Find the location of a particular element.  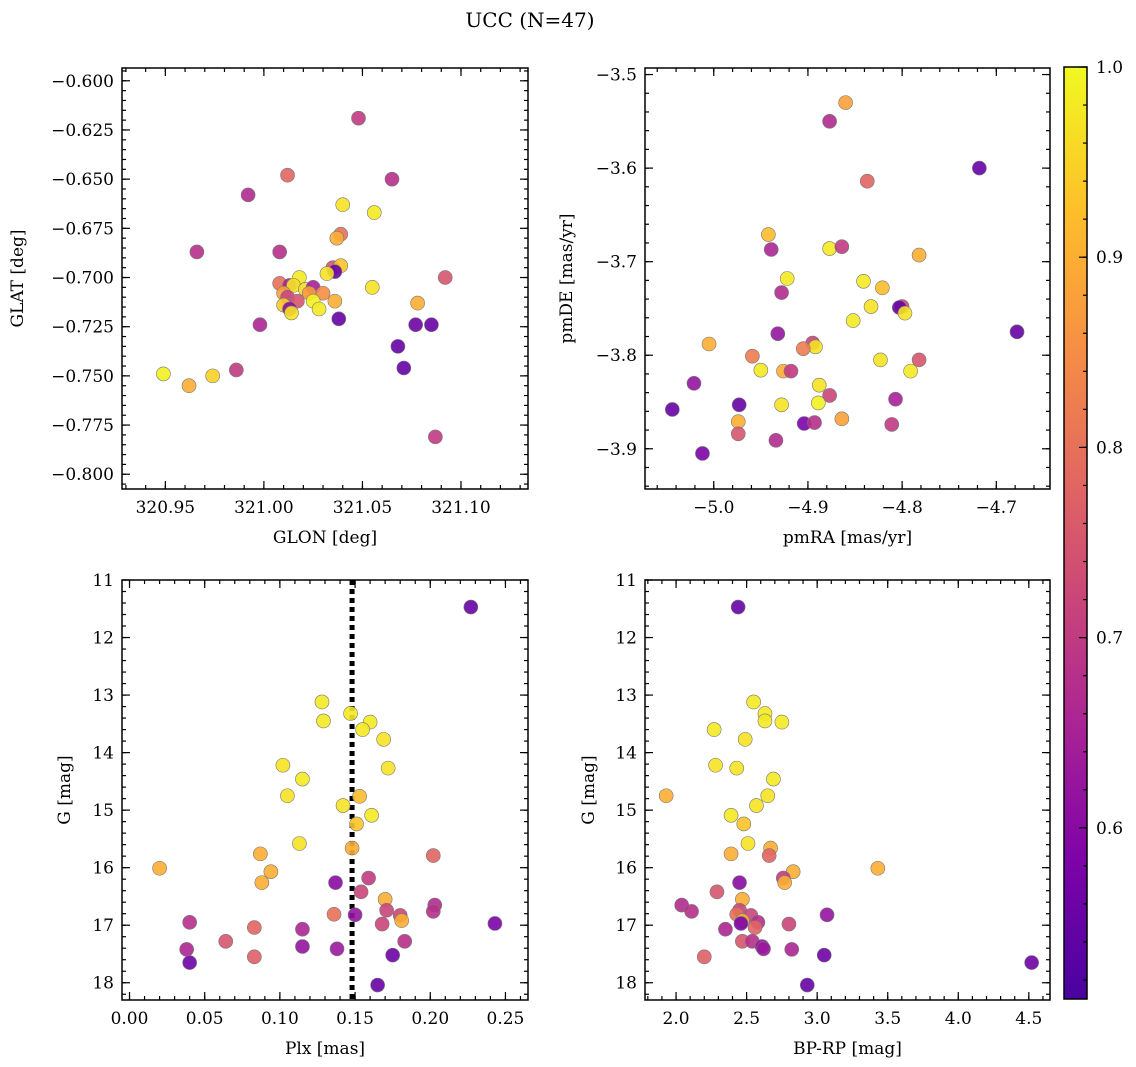

y-tick-label: 11 is located at coordinates (103, 581).